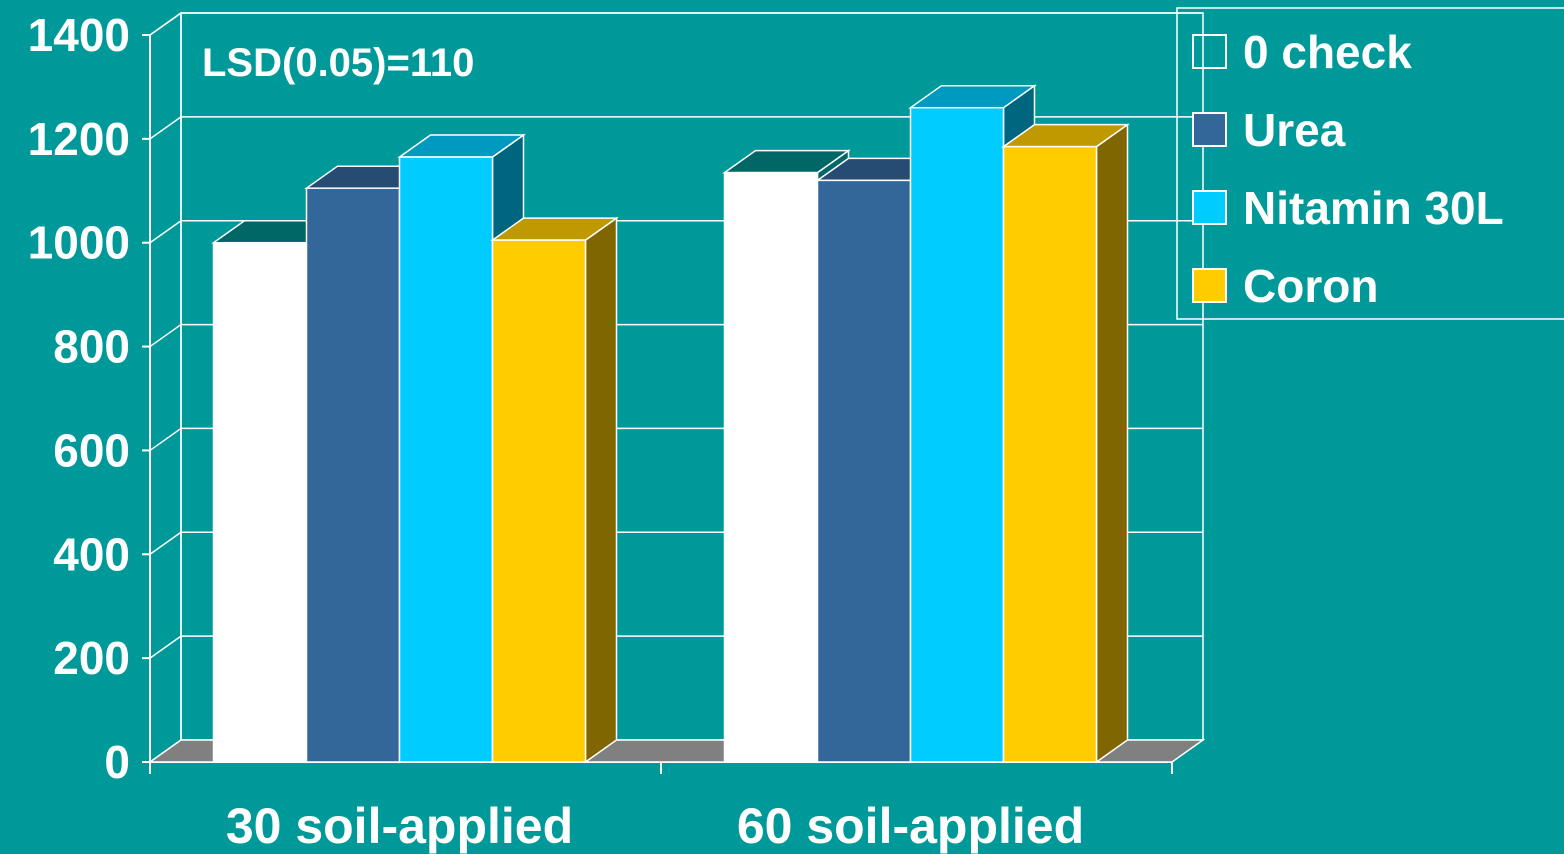 The width and height of the screenshot is (1564, 854). I want to click on y-tick-label: 600, so click(91, 450).